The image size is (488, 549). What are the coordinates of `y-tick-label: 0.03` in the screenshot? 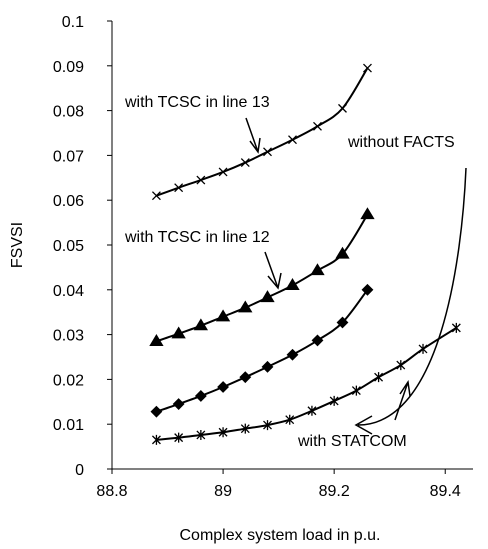 It's located at (68, 336).